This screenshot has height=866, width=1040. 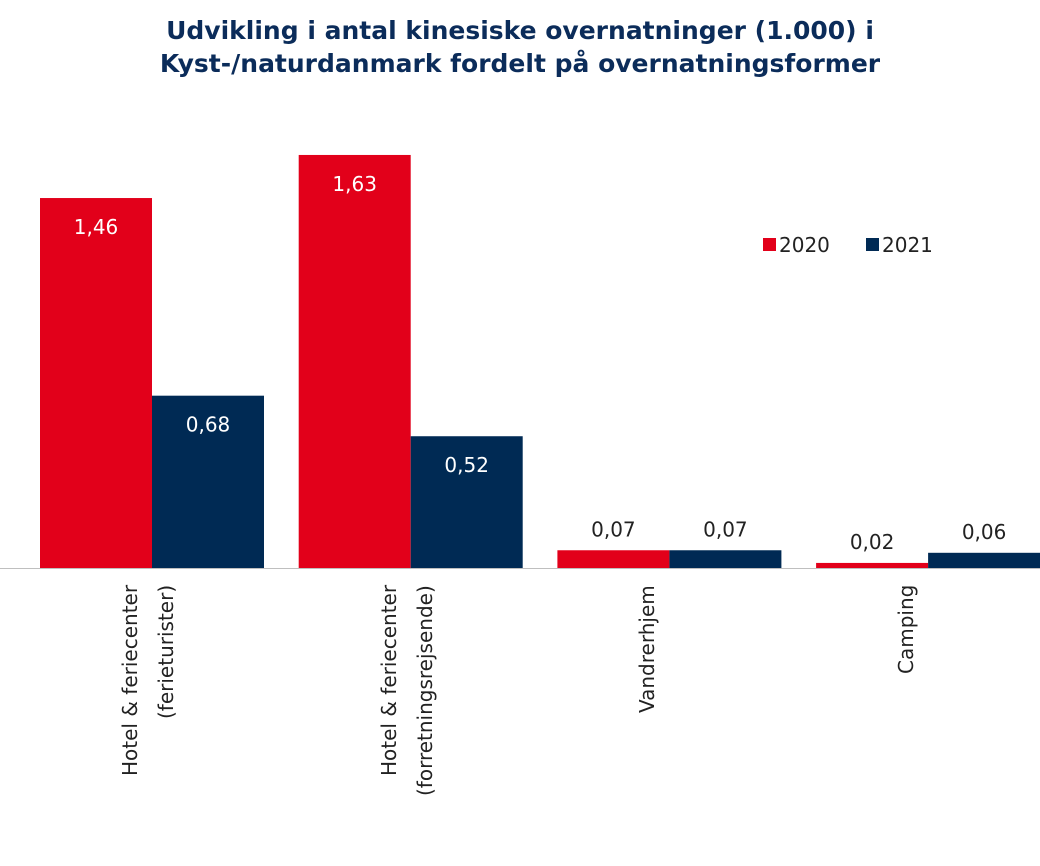 What do you see at coordinates (208, 425) in the screenshot?
I see `value-label: 0,68` at bounding box center [208, 425].